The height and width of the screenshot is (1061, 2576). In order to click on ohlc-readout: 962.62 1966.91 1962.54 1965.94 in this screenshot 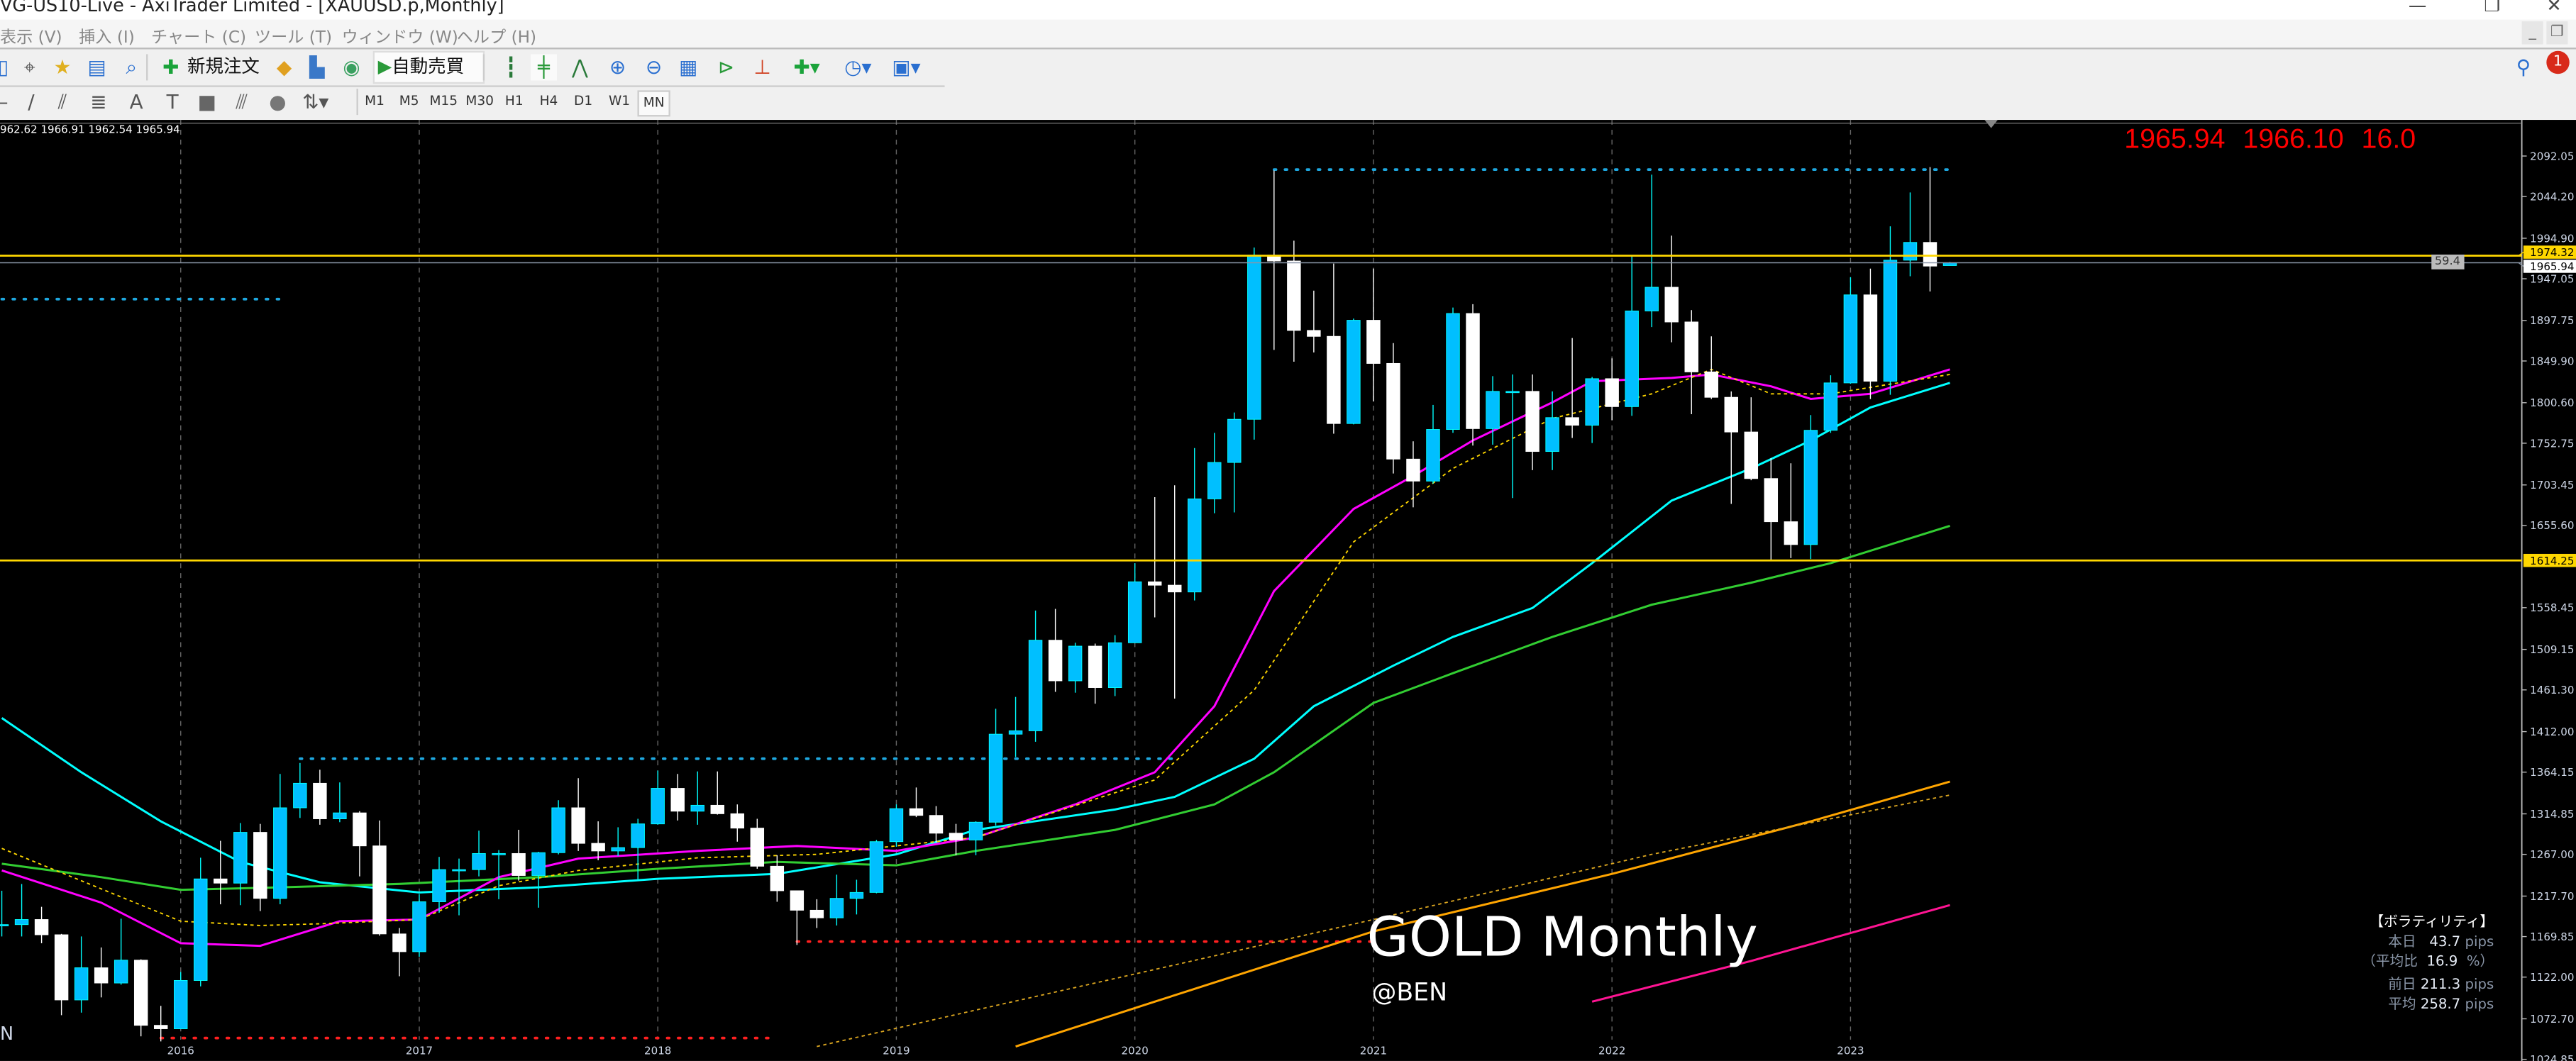, I will do `click(90, 130)`.